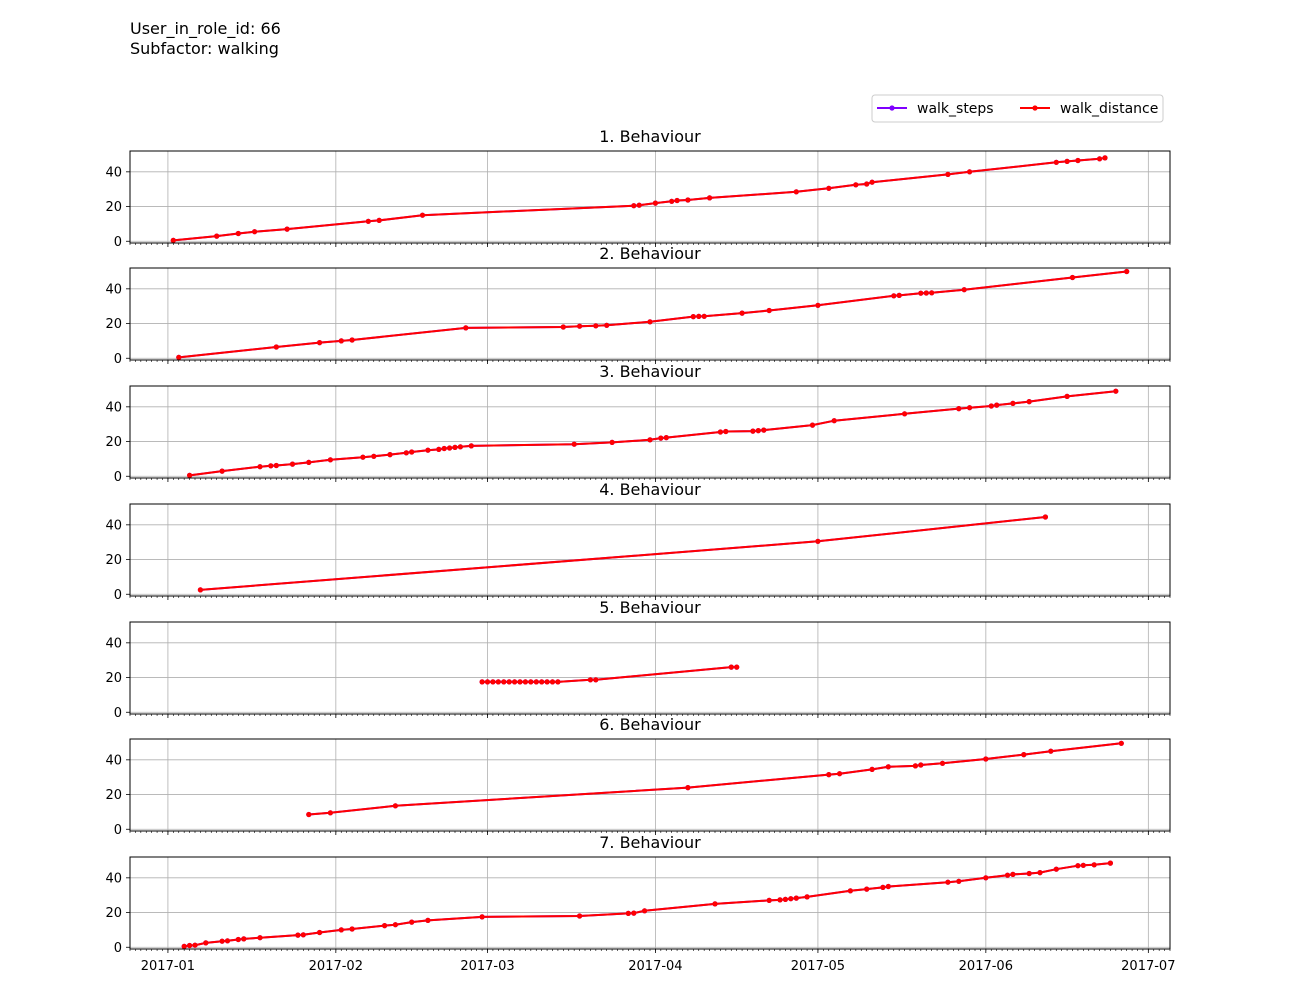 Image resolution: width=1300 pixels, height=1000 pixels. What do you see at coordinates (650, 607) in the screenshot?
I see `panel-title: 5. Behaviour` at bounding box center [650, 607].